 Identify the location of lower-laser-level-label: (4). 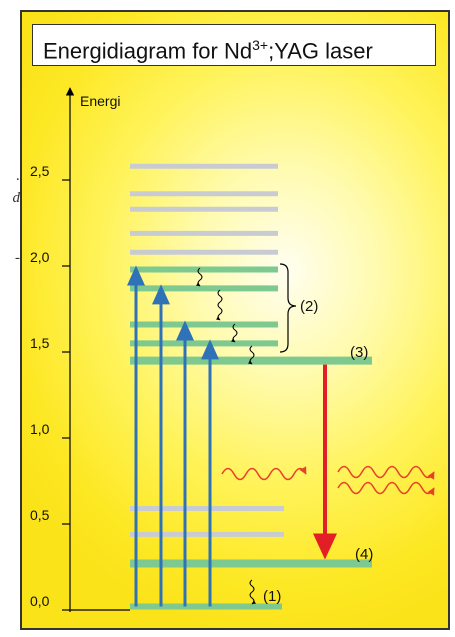
(364, 554).